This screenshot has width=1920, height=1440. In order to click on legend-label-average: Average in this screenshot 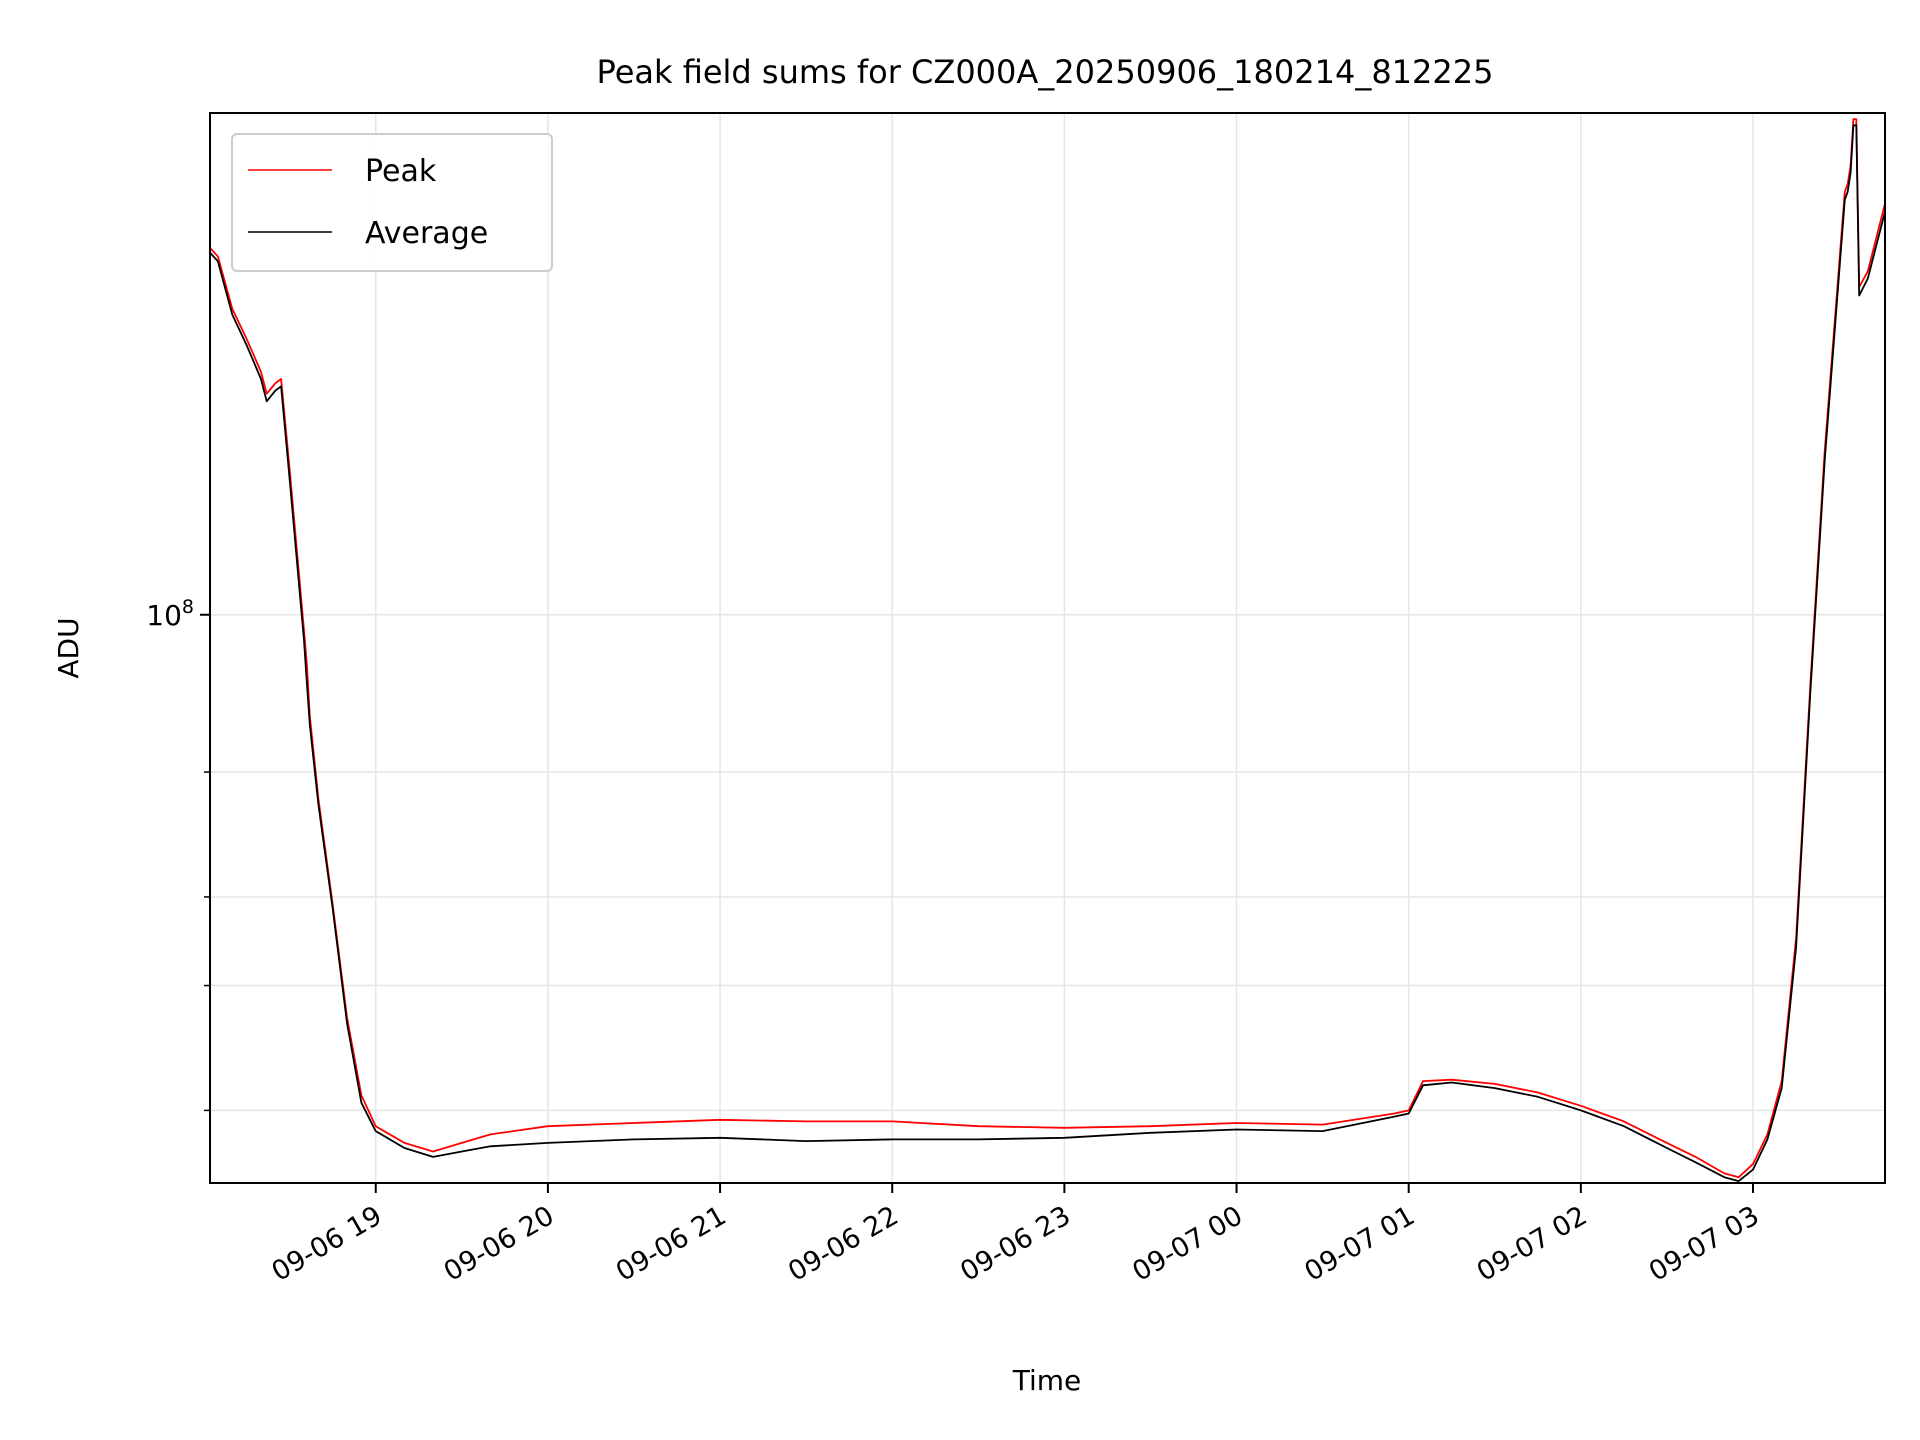, I will do `click(426, 233)`.